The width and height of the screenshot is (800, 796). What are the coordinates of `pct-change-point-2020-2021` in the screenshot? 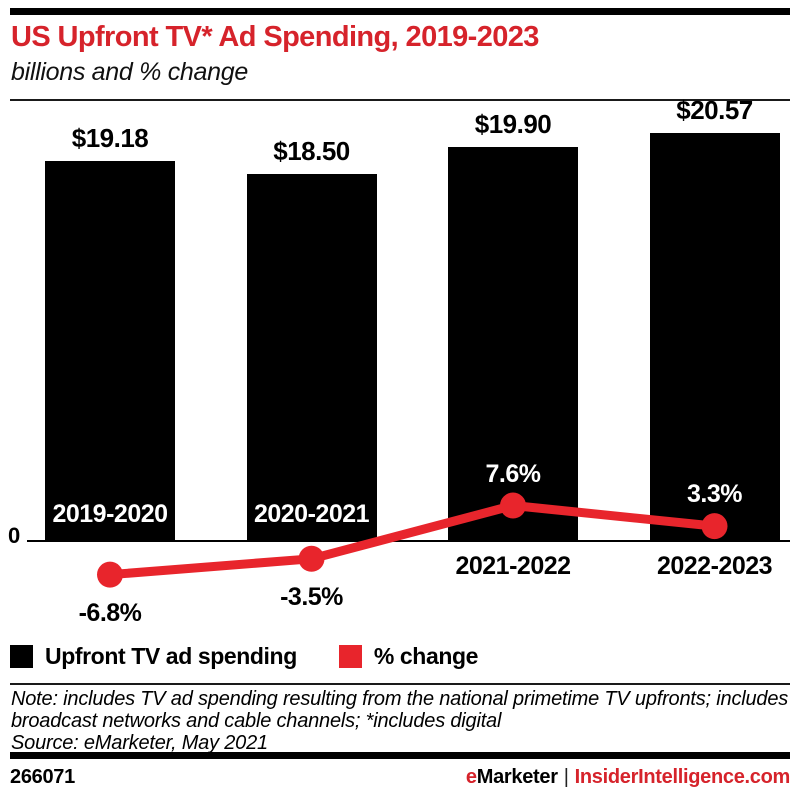 It's located at (311, 558).